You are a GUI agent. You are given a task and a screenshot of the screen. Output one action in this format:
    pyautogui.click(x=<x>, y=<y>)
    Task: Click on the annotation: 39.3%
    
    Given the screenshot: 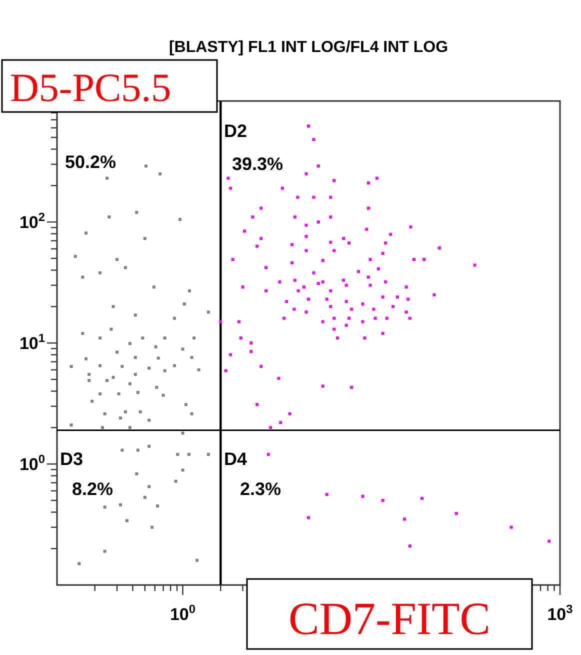 What is the action you would take?
    pyautogui.click(x=258, y=164)
    